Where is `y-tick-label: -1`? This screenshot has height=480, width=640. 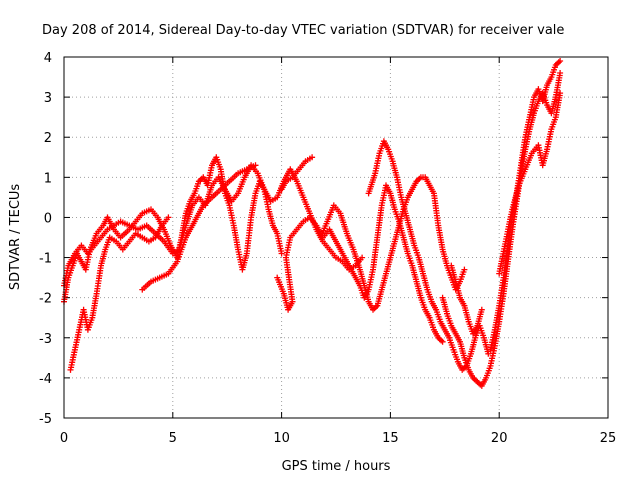
y-tick-label: -1 is located at coordinates (45, 259).